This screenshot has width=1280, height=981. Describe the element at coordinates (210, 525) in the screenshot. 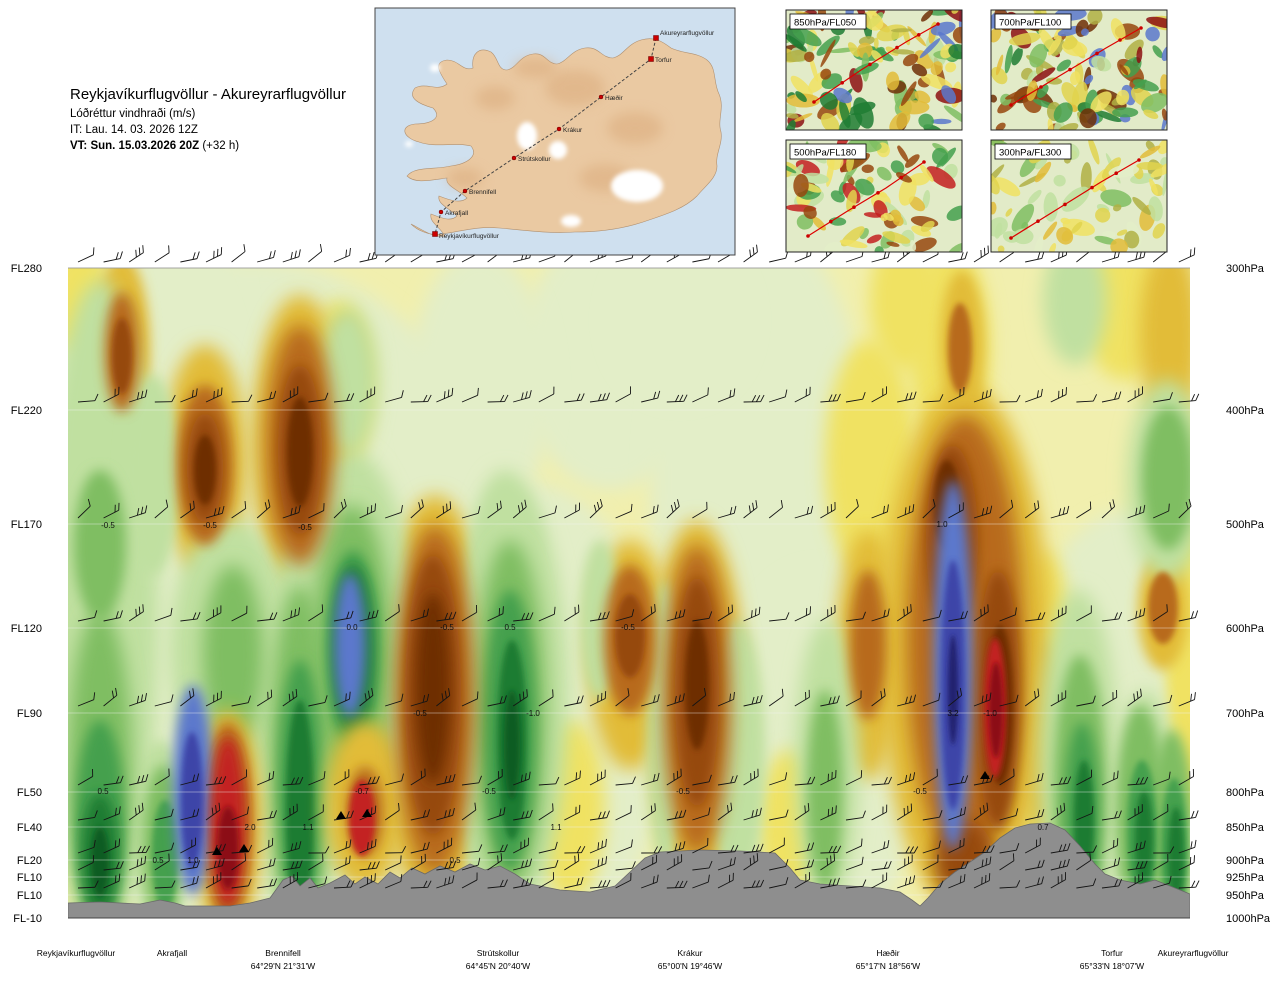

I see `contour-value-label: -0.5` at that location.